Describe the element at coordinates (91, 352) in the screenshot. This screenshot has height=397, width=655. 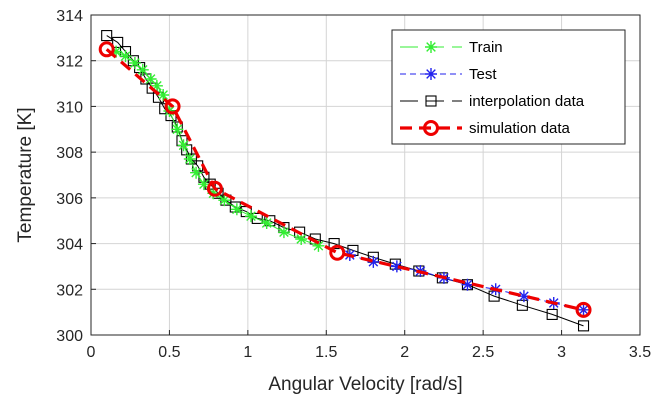
I see `x-tick-label: 0` at that location.